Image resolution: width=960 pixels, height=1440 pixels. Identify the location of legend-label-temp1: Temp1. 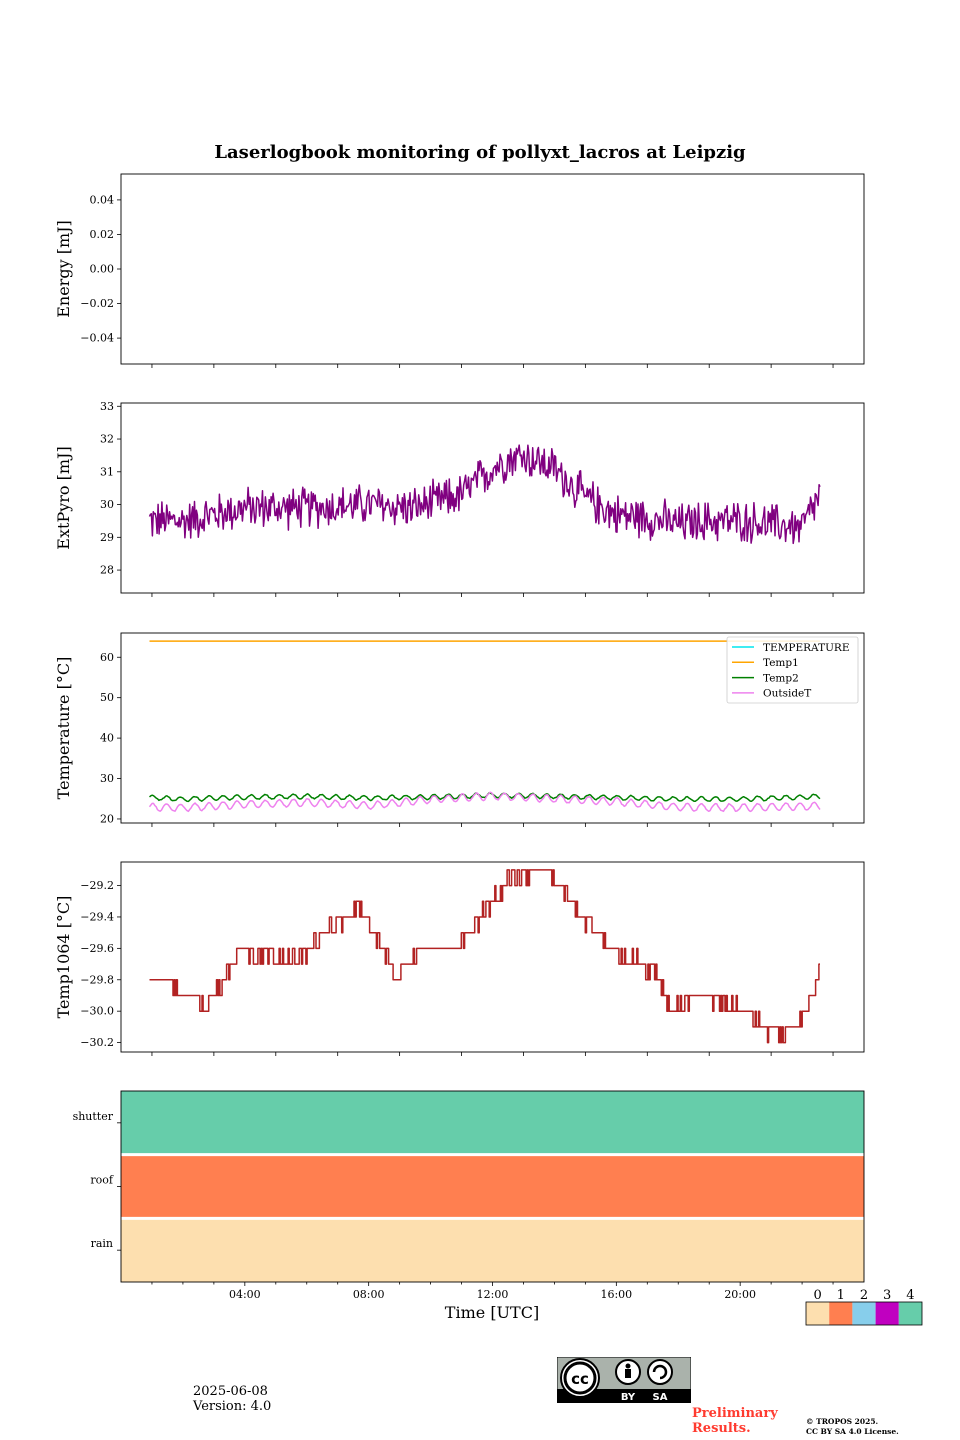
(781, 663).